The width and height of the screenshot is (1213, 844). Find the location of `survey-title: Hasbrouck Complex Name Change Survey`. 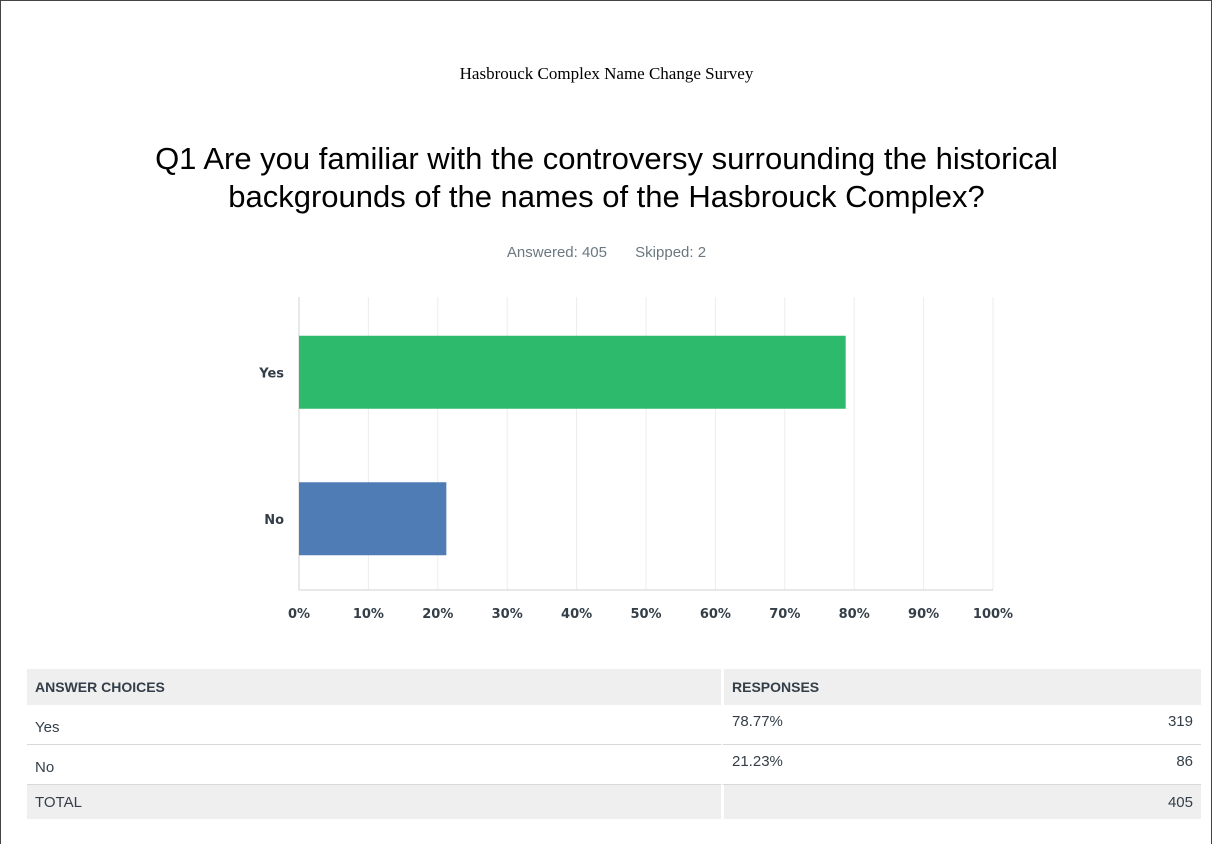

survey-title: Hasbrouck Complex Name Change Survey is located at coordinates (606, 73).